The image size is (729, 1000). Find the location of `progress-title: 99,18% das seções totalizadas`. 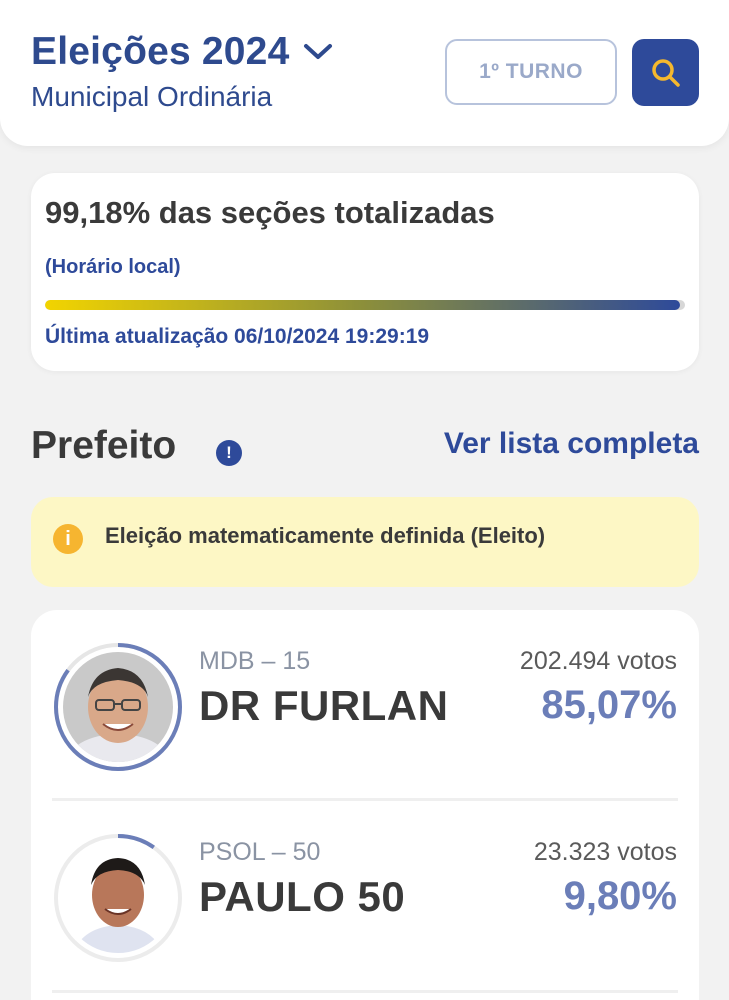

progress-title: 99,18% das seções totalizadas is located at coordinates (270, 212).